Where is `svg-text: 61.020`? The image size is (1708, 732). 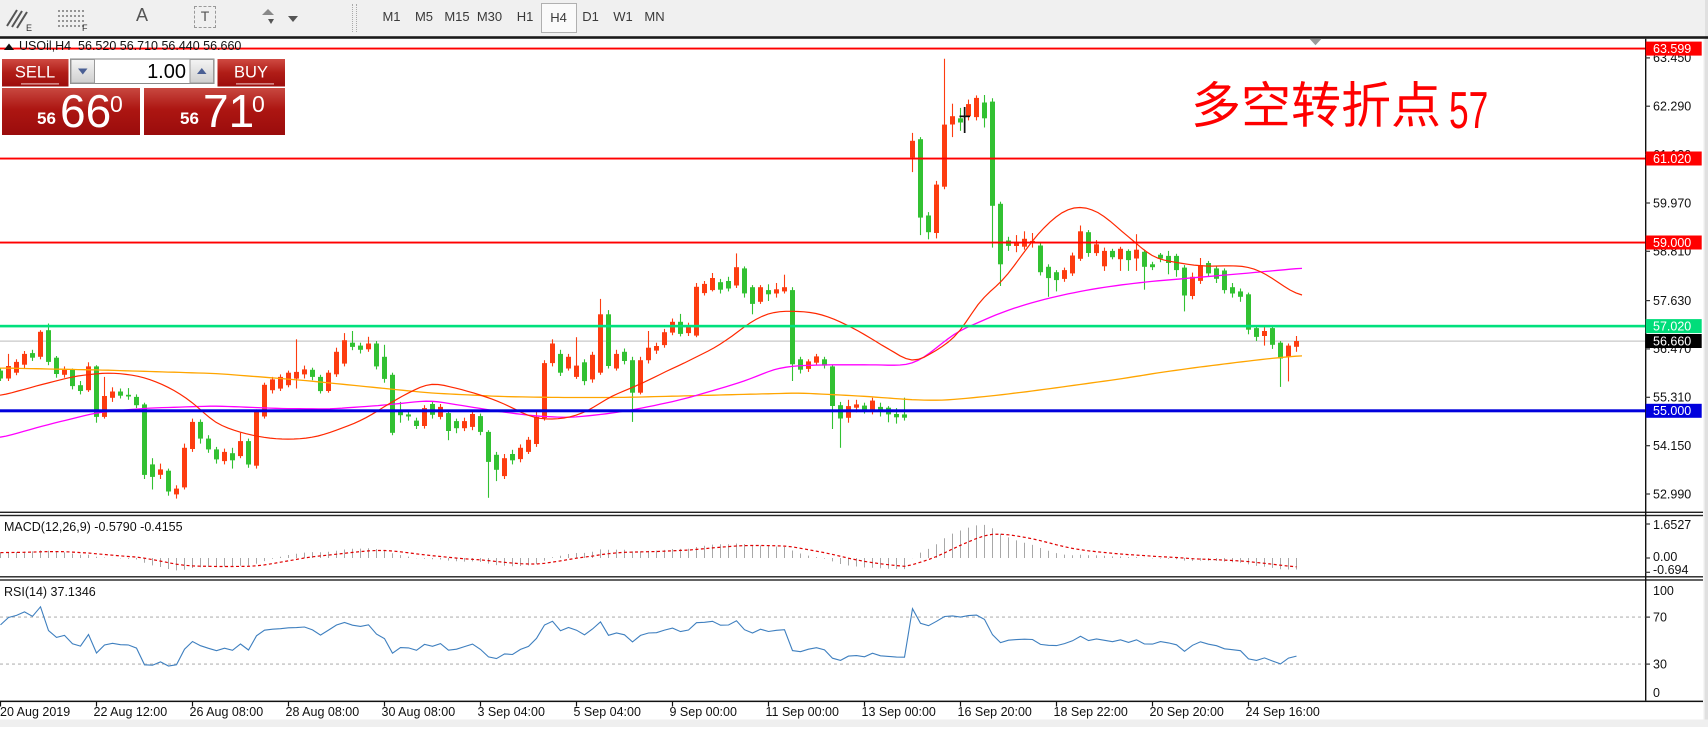
svg-text: 61.020 is located at coordinates (1672, 159).